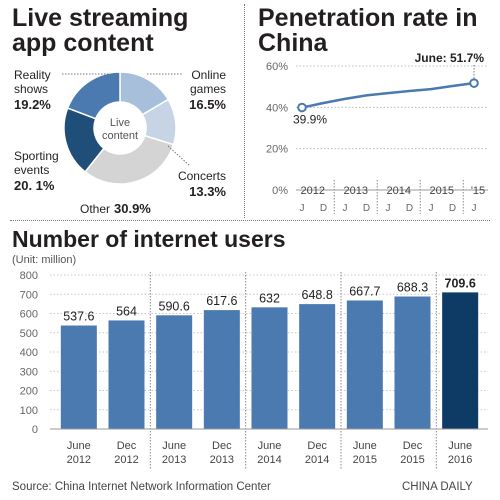 Image resolution: width=500 pixels, height=500 pixels. What do you see at coordinates (460, 460) in the screenshot?
I see `bar-x-year-label: 2016` at bounding box center [460, 460].